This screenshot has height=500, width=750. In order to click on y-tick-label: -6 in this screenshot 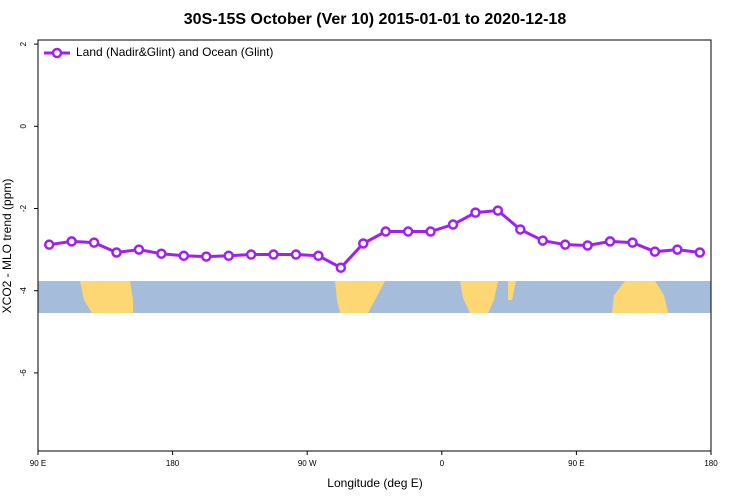, I will do `click(23, 373)`.